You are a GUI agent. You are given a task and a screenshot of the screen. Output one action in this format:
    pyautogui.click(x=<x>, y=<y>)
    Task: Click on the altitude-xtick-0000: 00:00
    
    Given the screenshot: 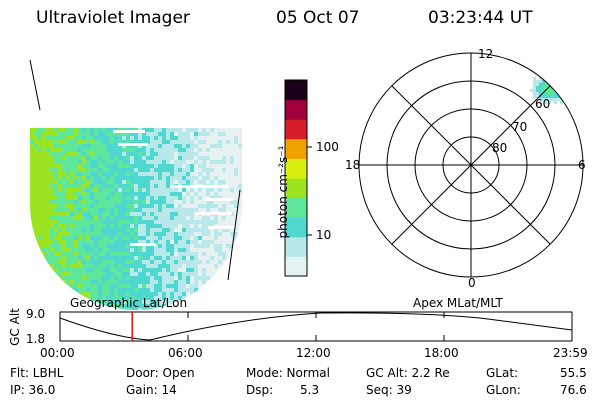 What is the action you would take?
    pyautogui.click(x=57, y=353)
    